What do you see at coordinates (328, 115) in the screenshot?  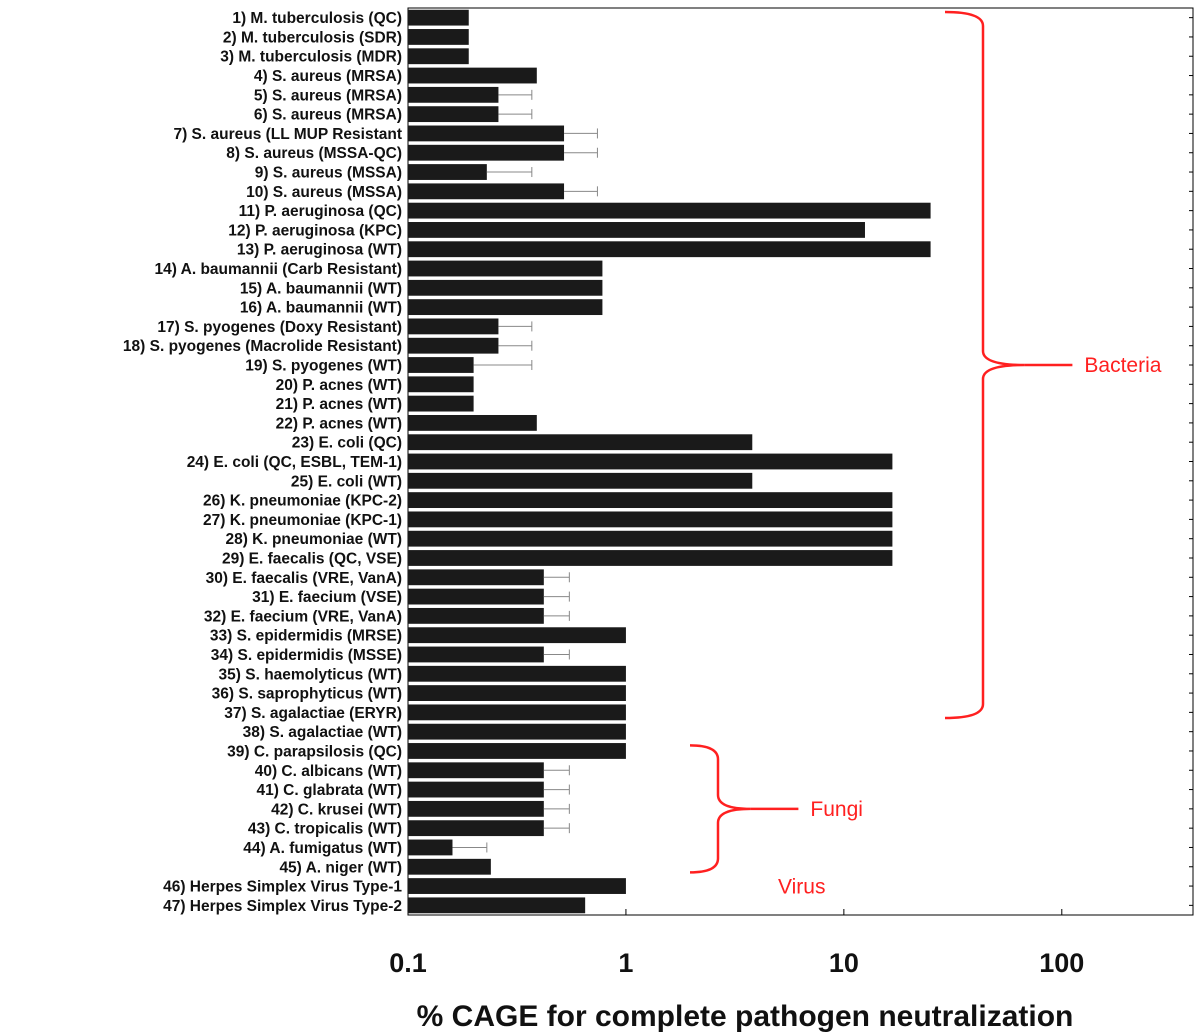 I see `category-label: 6) S. aureus (MRSA)` at bounding box center [328, 115].